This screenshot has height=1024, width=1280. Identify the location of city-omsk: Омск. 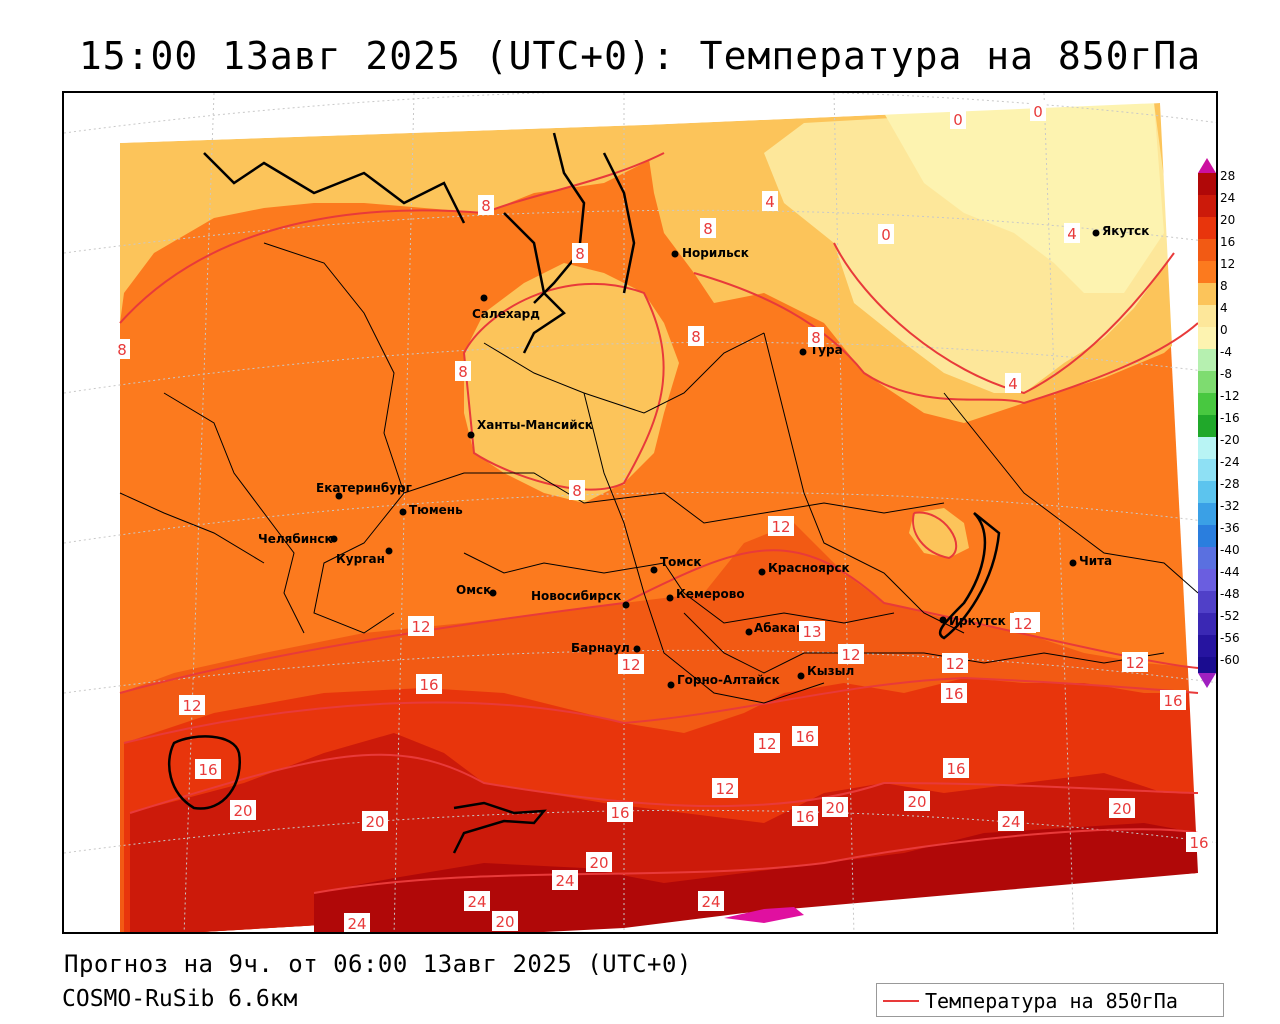
(476, 590).